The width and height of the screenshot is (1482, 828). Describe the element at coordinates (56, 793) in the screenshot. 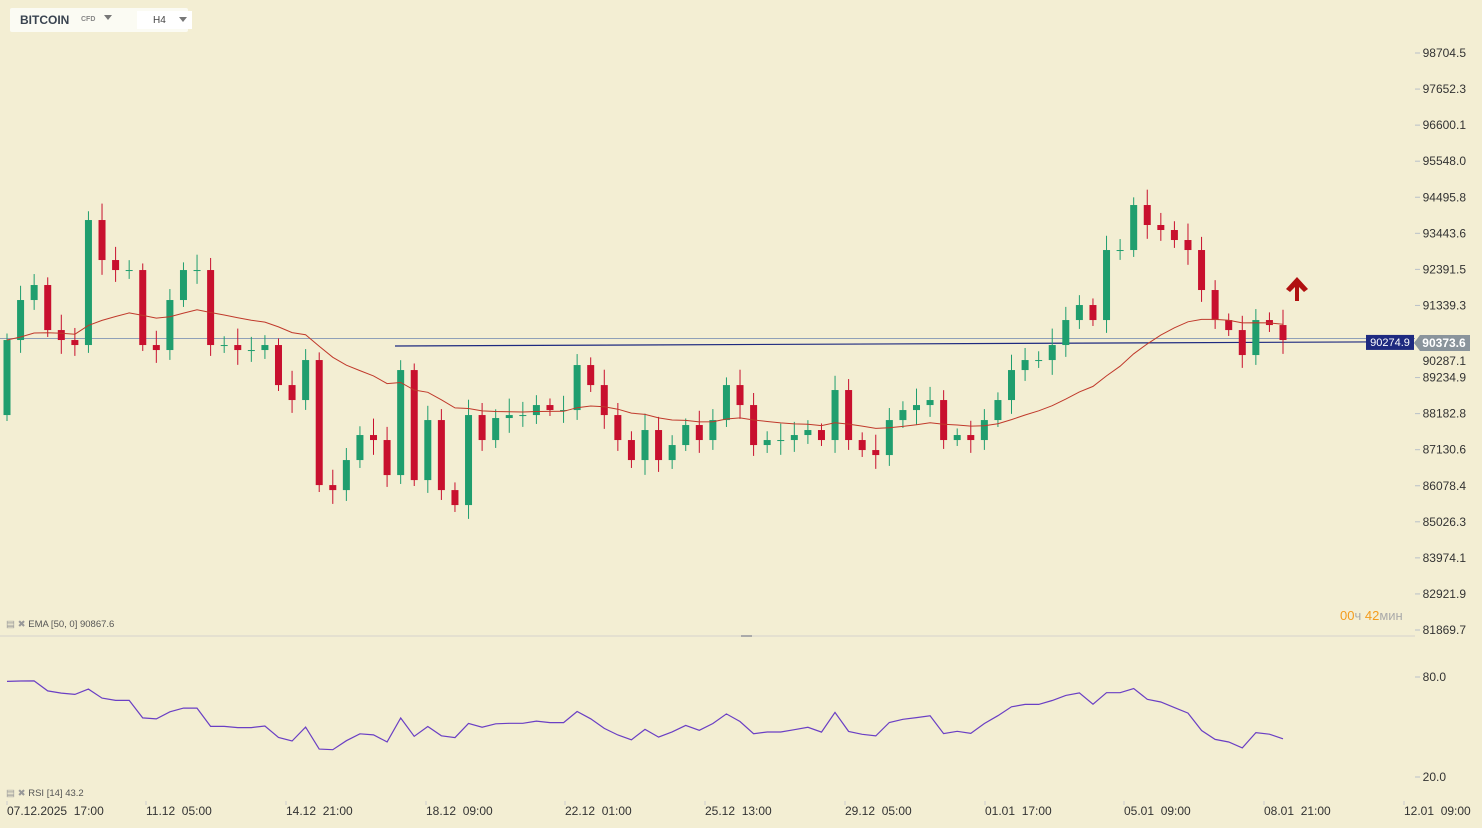

I see `rsi-label: RSI [14] 43.2` at that location.